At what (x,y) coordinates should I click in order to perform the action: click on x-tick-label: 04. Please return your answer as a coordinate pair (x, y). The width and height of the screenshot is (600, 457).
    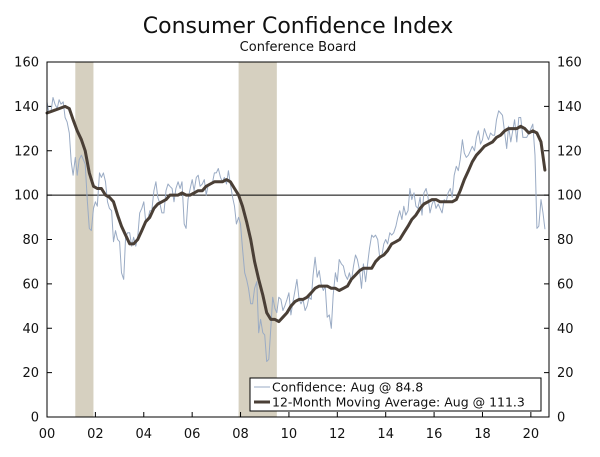
    Looking at the image, I should click on (143, 434).